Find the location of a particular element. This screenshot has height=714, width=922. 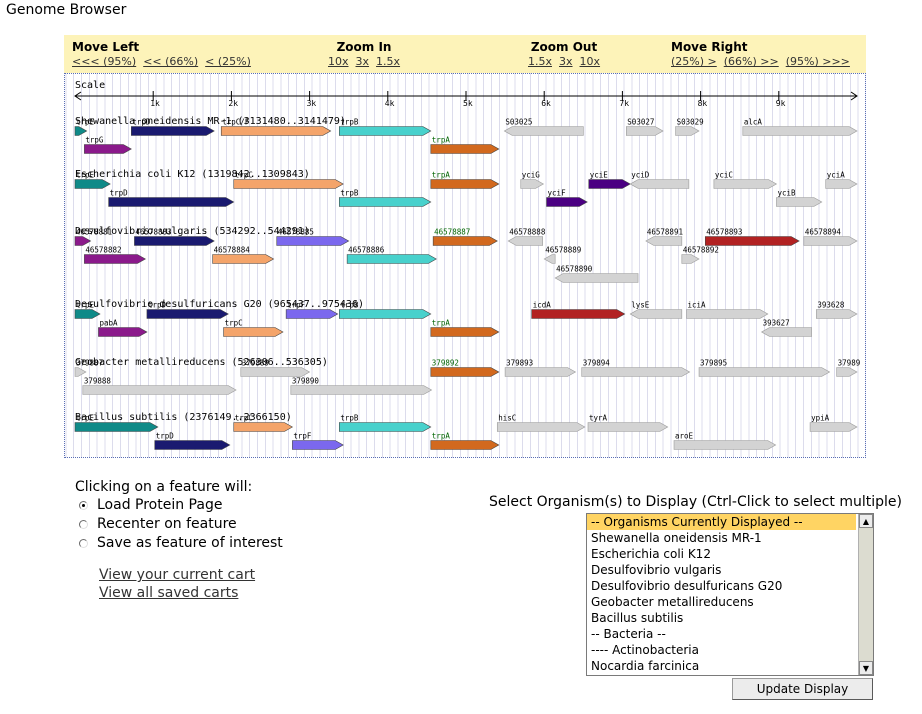

gene-feature-yciG is located at coordinates (532, 184).